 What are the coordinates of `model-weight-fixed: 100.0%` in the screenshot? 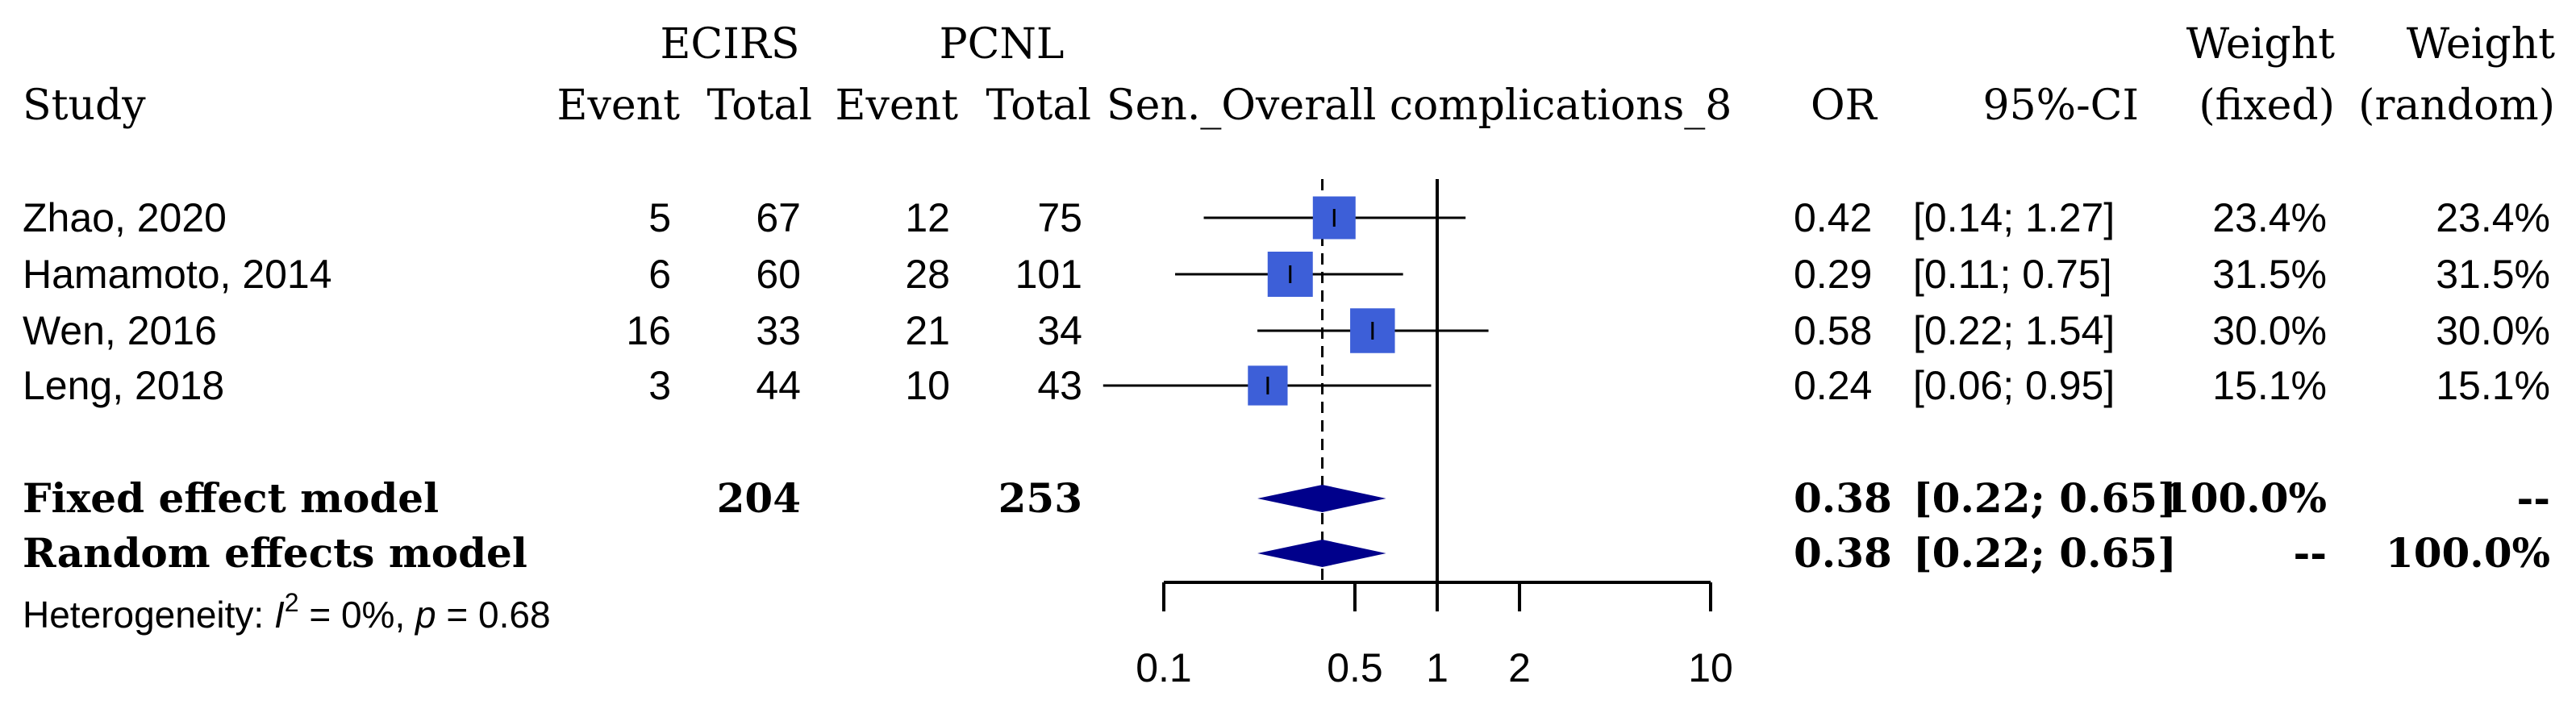 It's located at (2244, 498).